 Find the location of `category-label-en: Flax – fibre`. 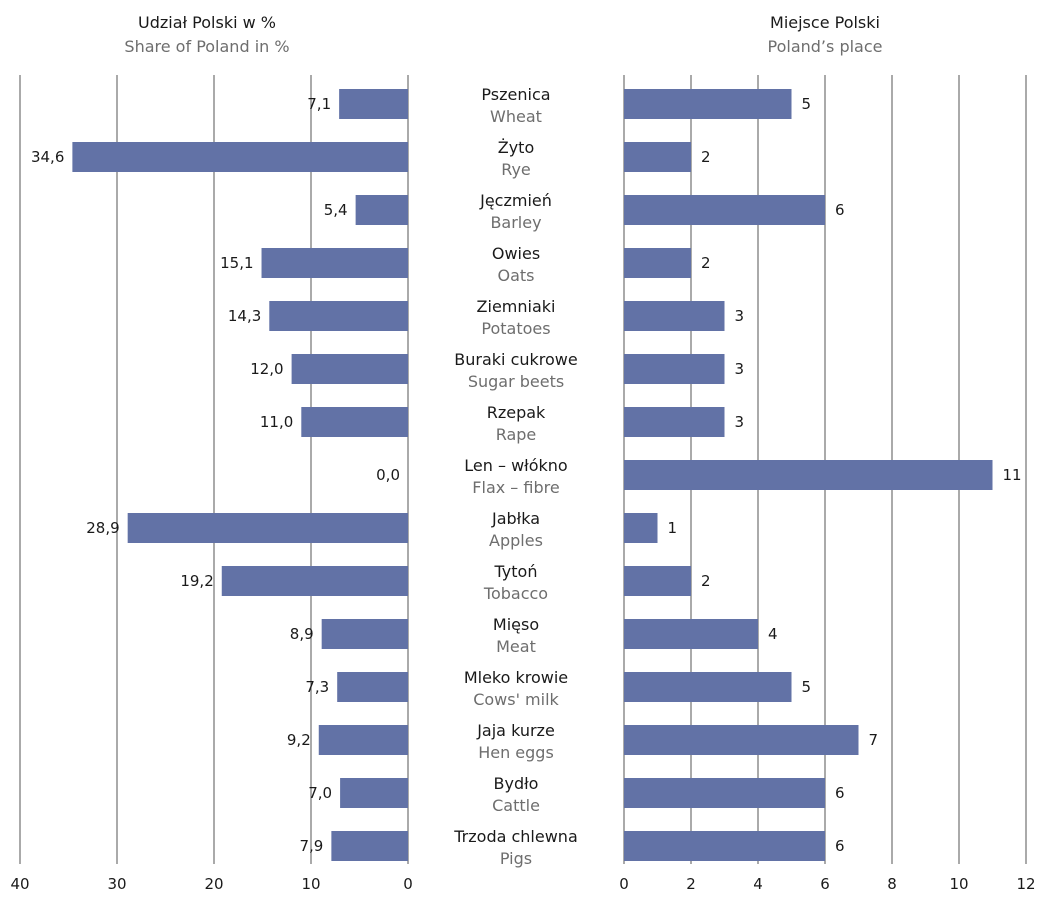

category-label-en: Flax – fibre is located at coordinates (515, 487).